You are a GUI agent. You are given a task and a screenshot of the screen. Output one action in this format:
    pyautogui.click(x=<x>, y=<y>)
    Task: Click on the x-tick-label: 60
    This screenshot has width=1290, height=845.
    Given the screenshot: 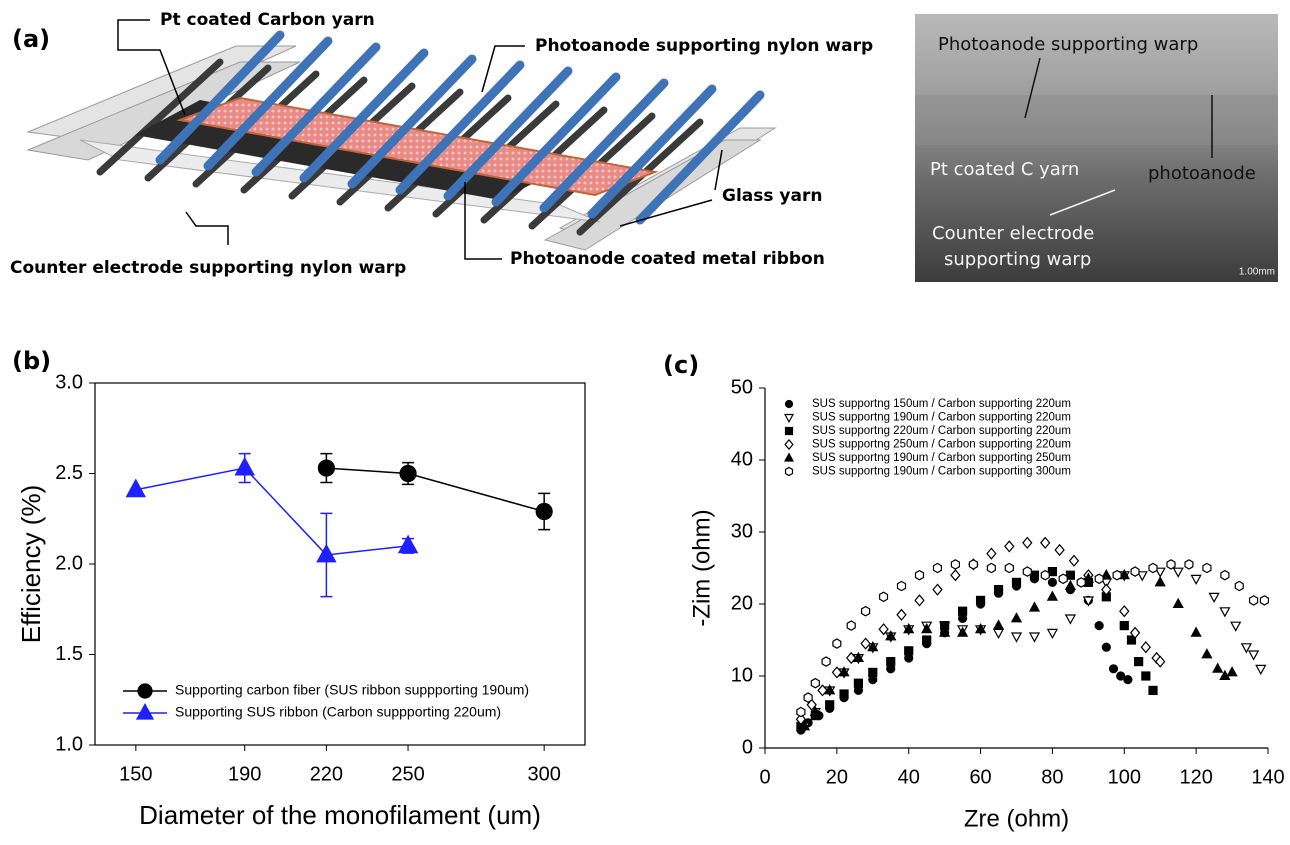 What is the action you would take?
    pyautogui.click(x=980, y=777)
    